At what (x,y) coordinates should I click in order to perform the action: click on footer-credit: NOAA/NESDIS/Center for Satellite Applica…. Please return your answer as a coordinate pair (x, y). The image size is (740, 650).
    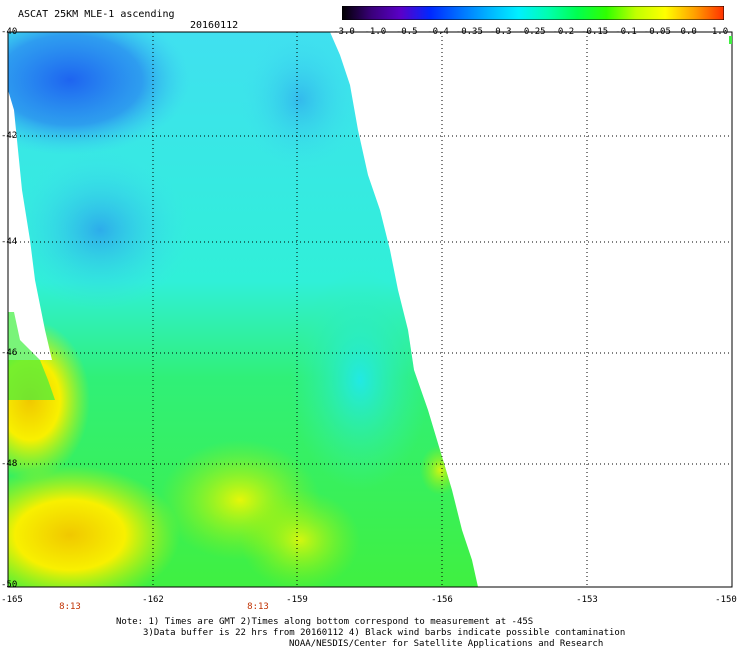
    Looking at the image, I should click on (446, 644).